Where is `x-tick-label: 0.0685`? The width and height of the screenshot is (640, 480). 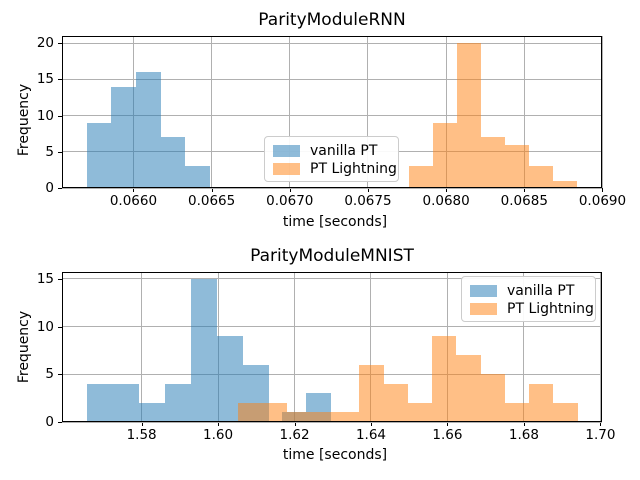 x-tick-label: 0.0685 is located at coordinates (524, 201).